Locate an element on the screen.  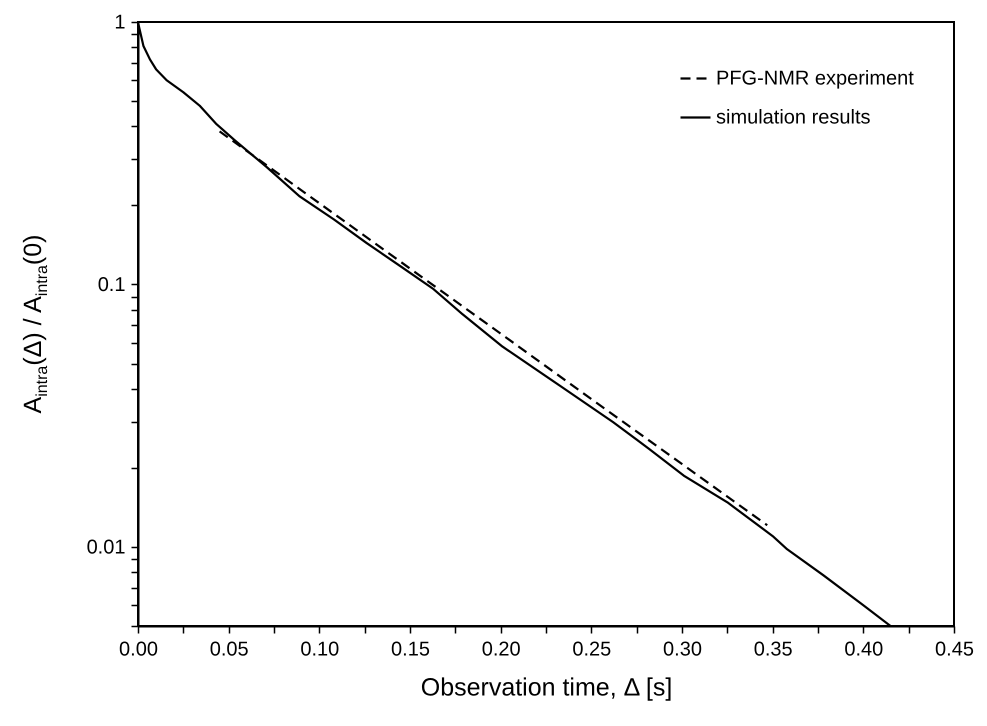
x-axis-title: Observation time, Δ [s] is located at coordinates (546, 688).